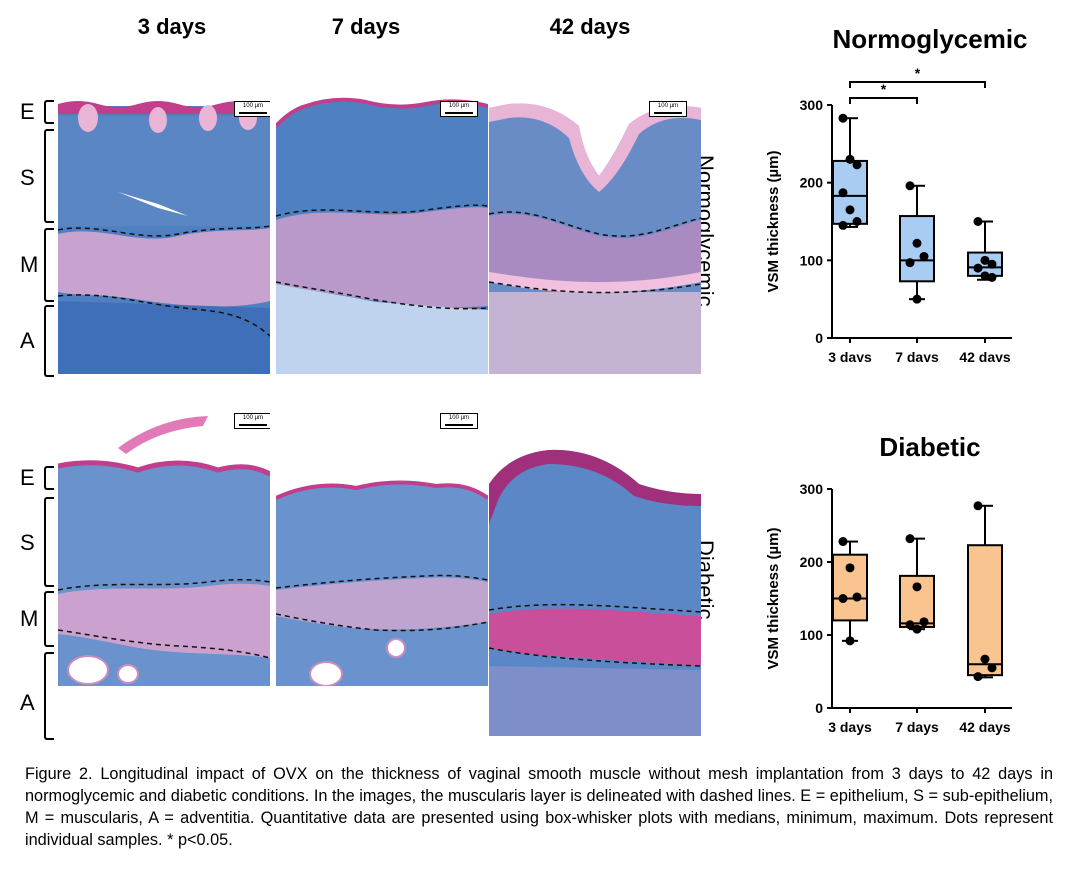  What do you see at coordinates (595, 590) in the screenshot?
I see `histology-diabetic-42-days: 100 µm` at bounding box center [595, 590].